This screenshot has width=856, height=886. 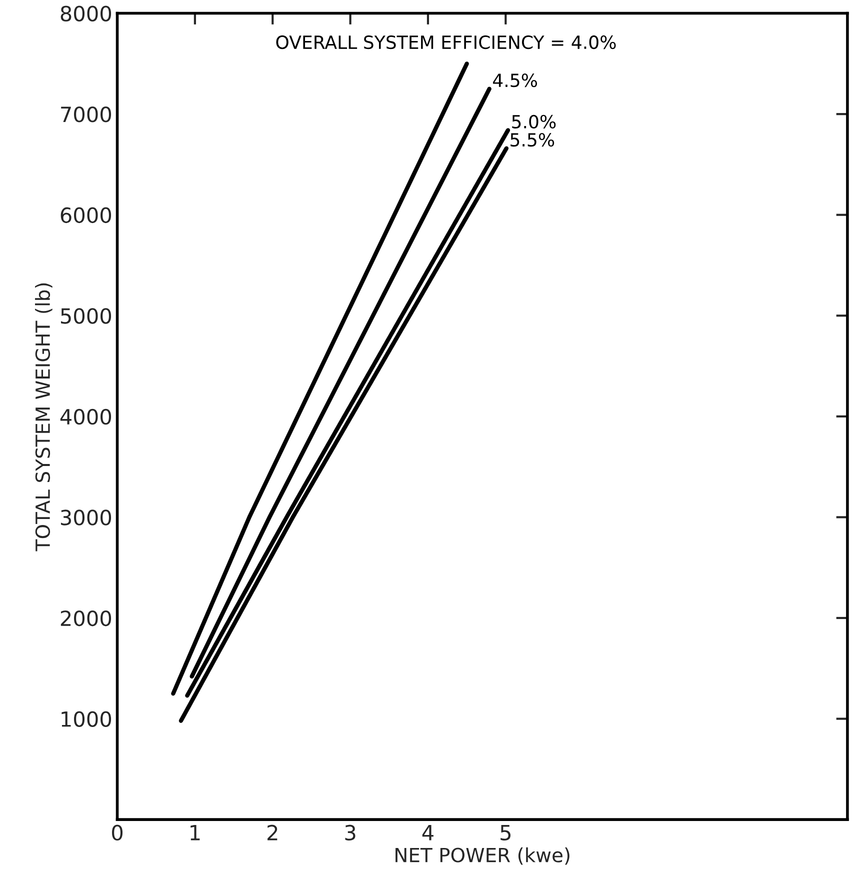 I want to click on y-tick-label: 7000, so click(x=86, y=114).